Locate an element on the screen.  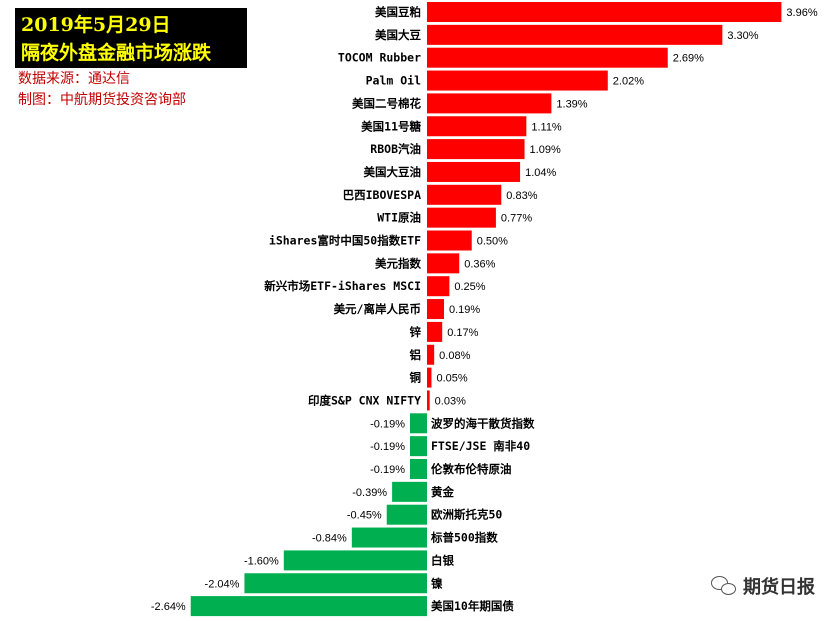
category-label-24: 白银 is located at coordinates (442, 560).